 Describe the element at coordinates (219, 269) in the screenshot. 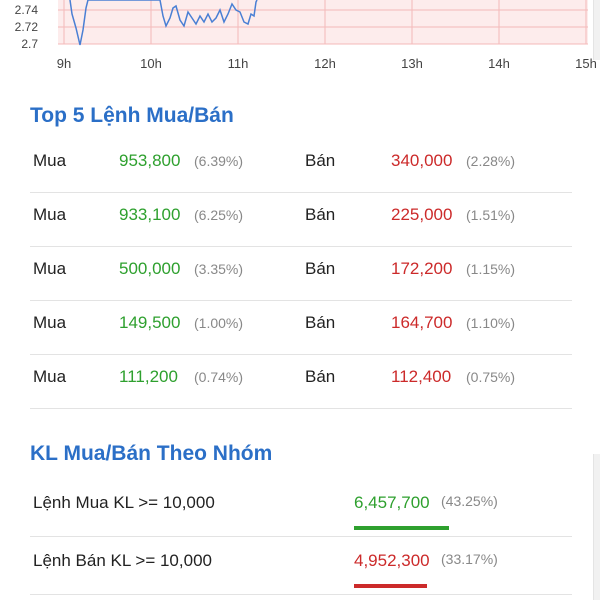

I see `buy-percent: (3.35%)` at that location.